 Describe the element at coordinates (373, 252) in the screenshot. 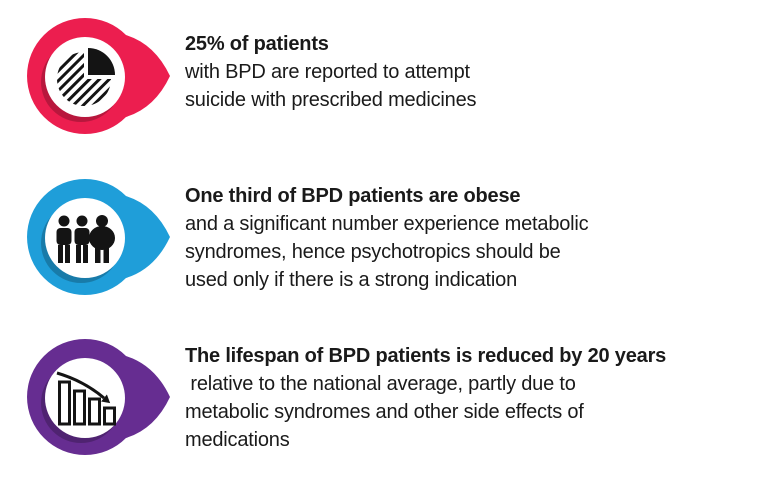

I see `stat-line: syndromes, hence psychotropics should be` at that location.